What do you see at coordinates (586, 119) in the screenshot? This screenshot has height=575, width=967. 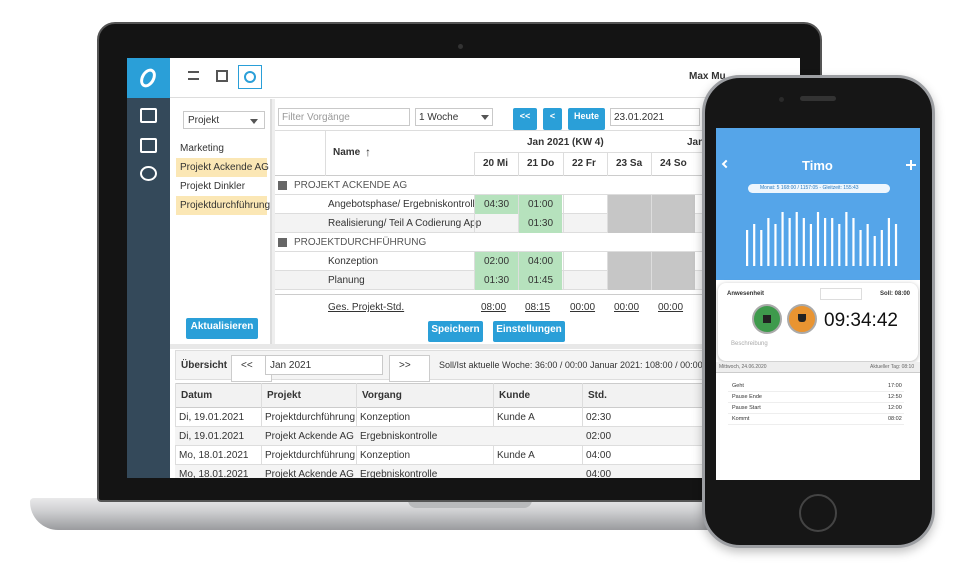 I see `today-button: Heute` at bounding box center [586, 119].